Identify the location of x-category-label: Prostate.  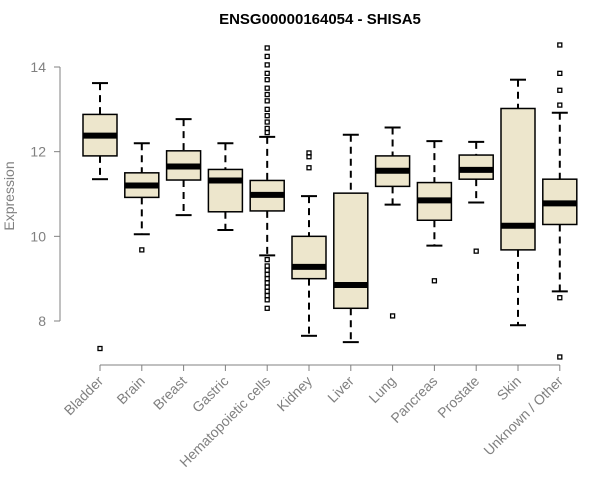
(458, 397).